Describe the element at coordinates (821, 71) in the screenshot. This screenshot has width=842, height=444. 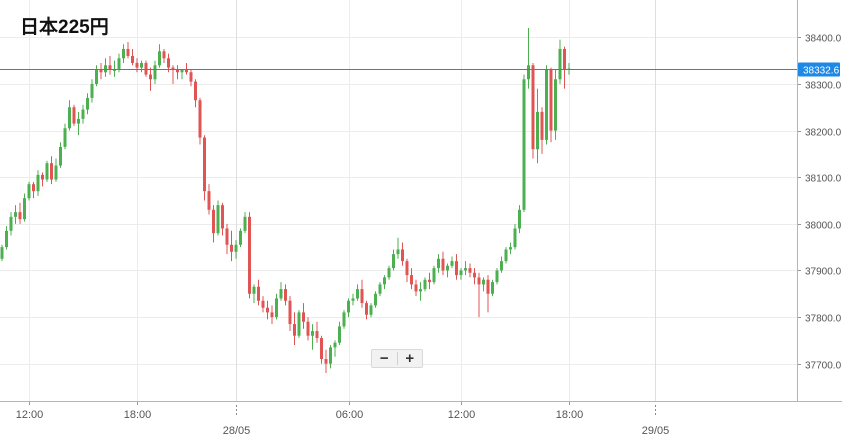
I see `last-price-label: 38332.6` at that location.